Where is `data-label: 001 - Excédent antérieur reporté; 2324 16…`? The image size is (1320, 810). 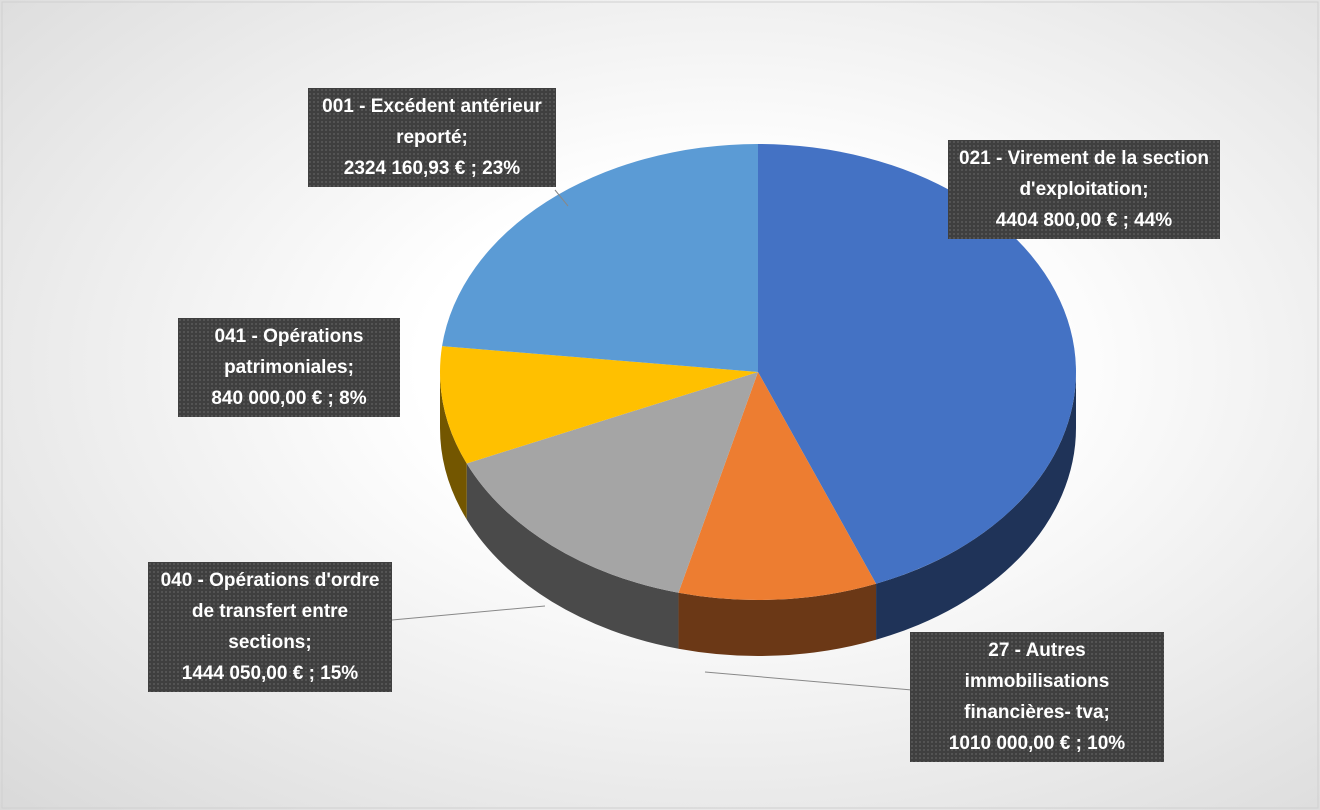 data-label: 001 - Excédent antérieur reporté; 2324 16… is located at coordinates (432, 137).